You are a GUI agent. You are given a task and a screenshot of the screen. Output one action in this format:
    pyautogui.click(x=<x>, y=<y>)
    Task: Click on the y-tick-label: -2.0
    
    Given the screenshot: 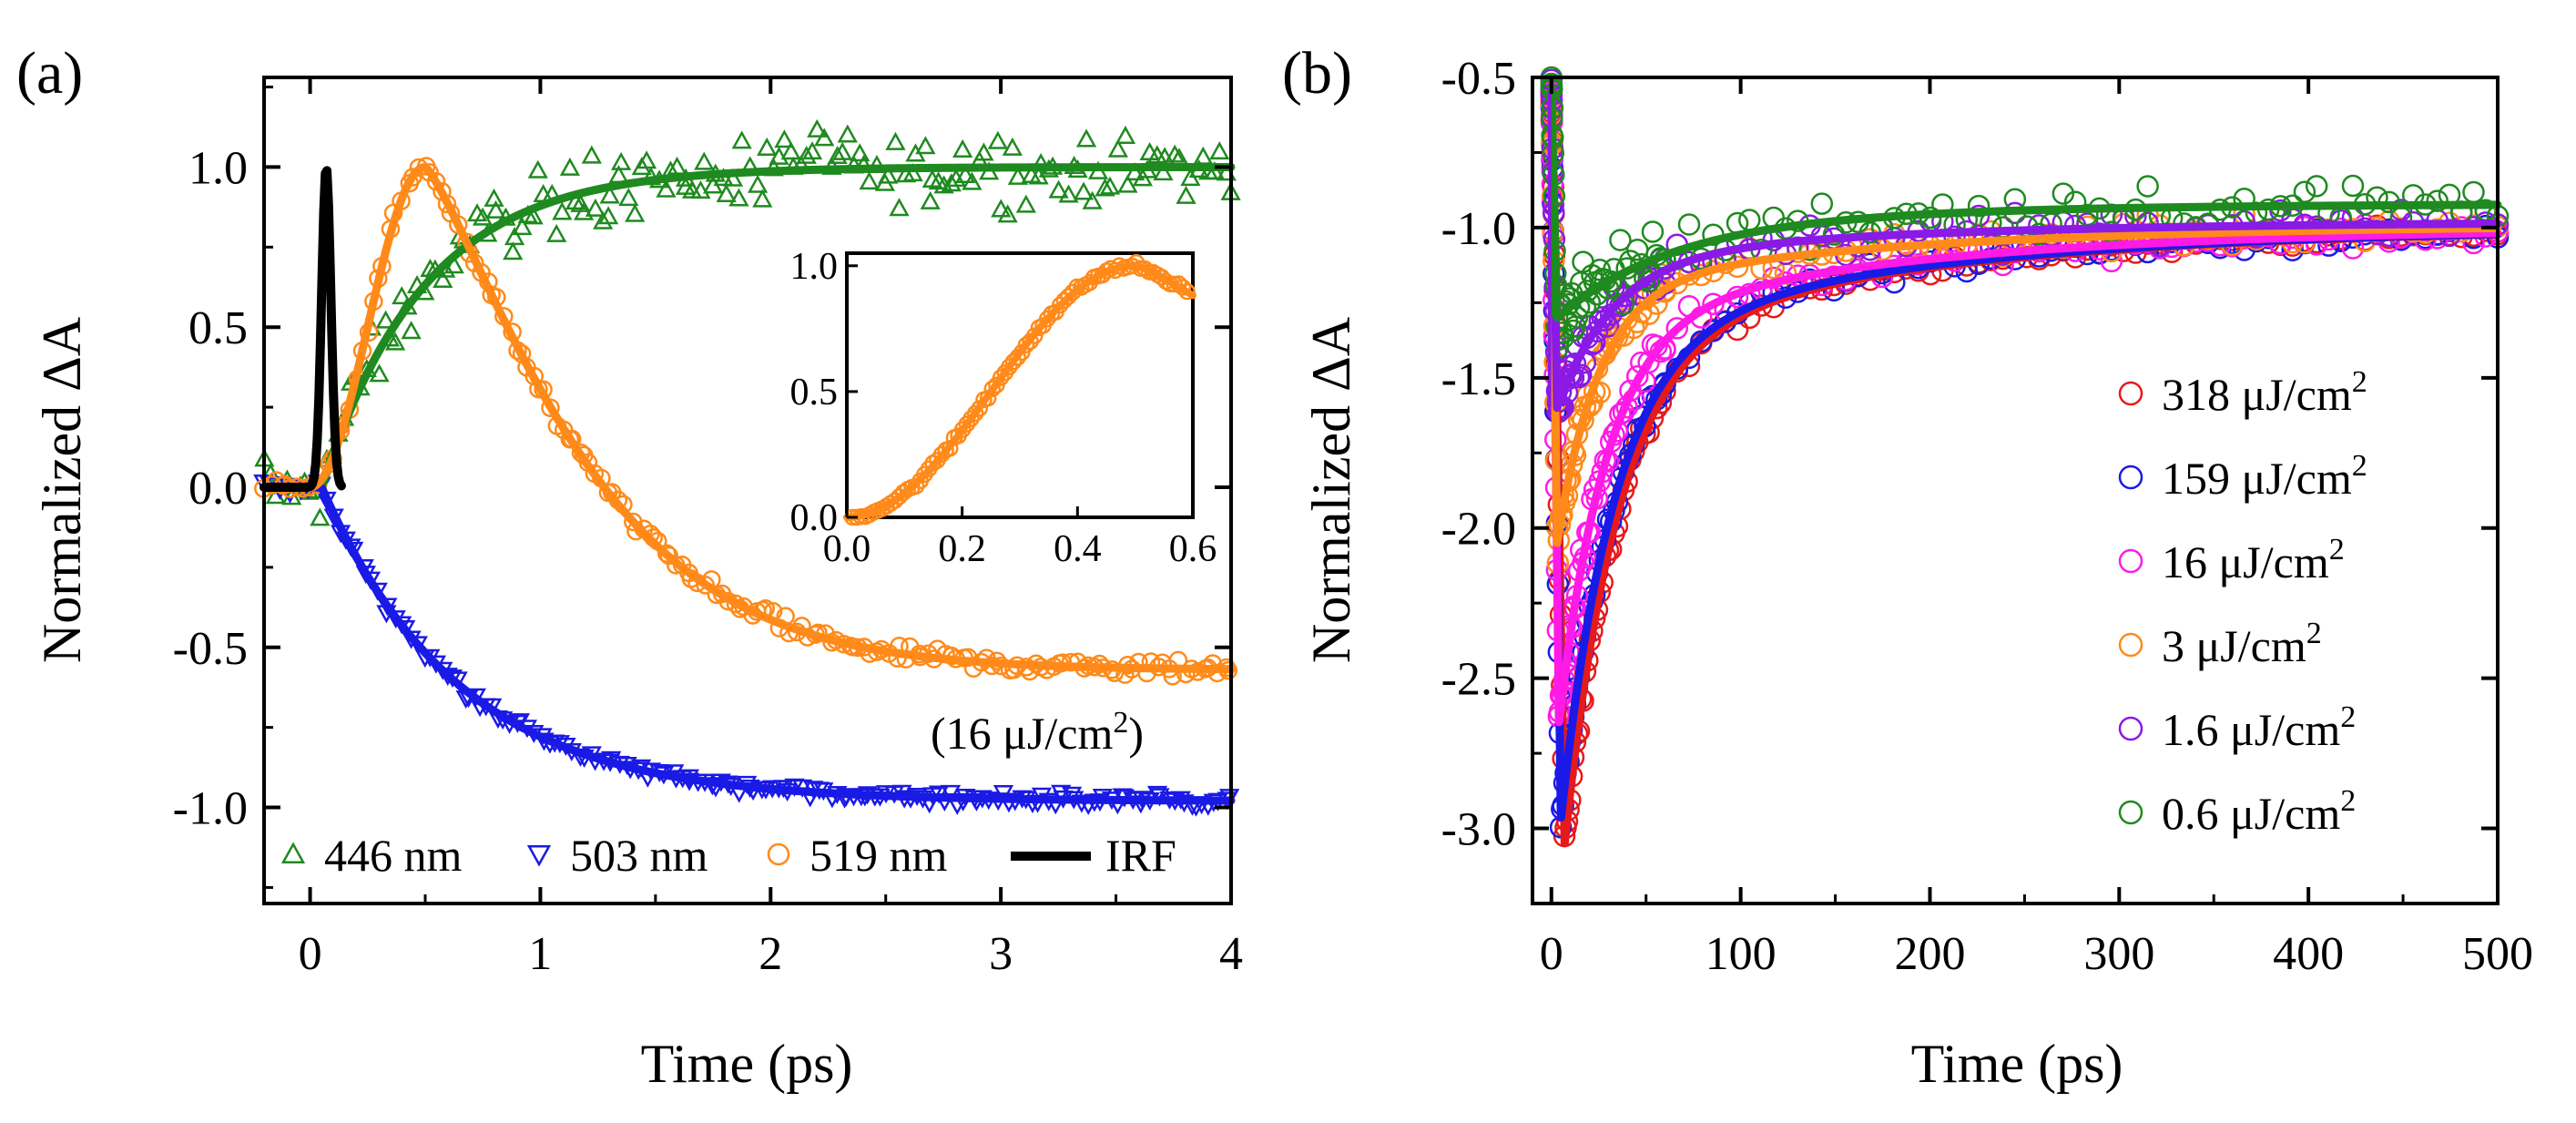 What is the action you would take?
    pyautogui.click(x=1478, y=530)
    